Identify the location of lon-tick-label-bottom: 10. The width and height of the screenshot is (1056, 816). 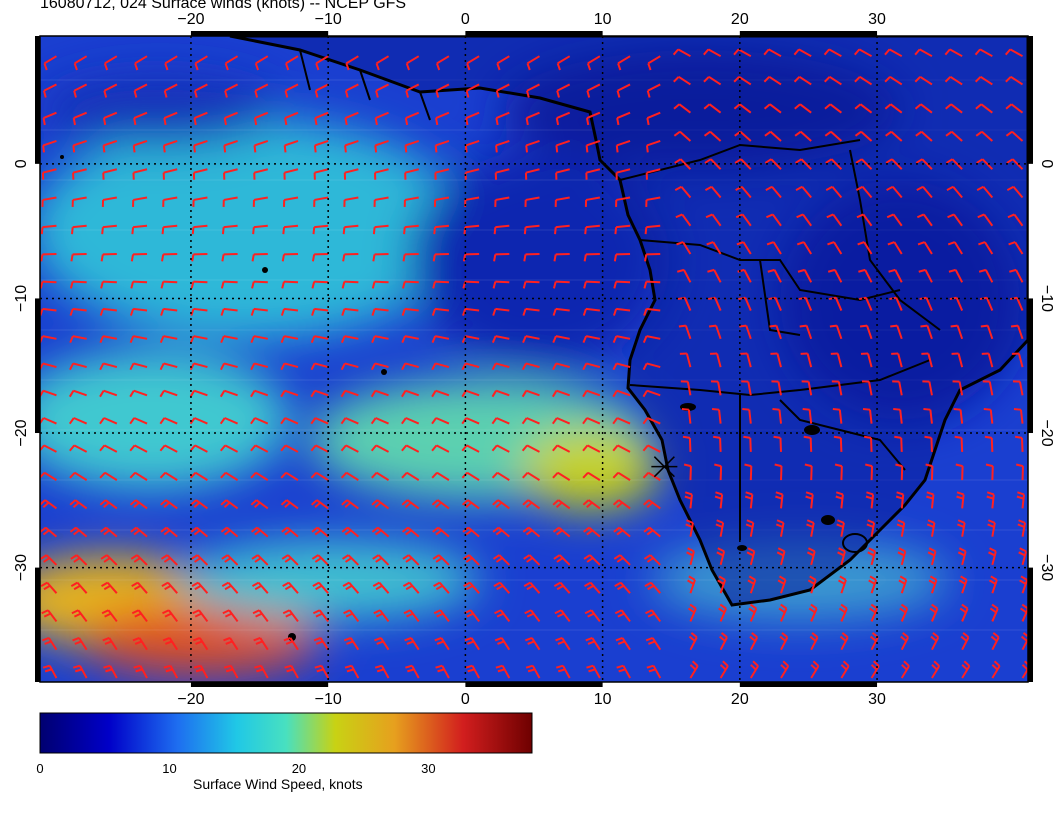
(603, 699).